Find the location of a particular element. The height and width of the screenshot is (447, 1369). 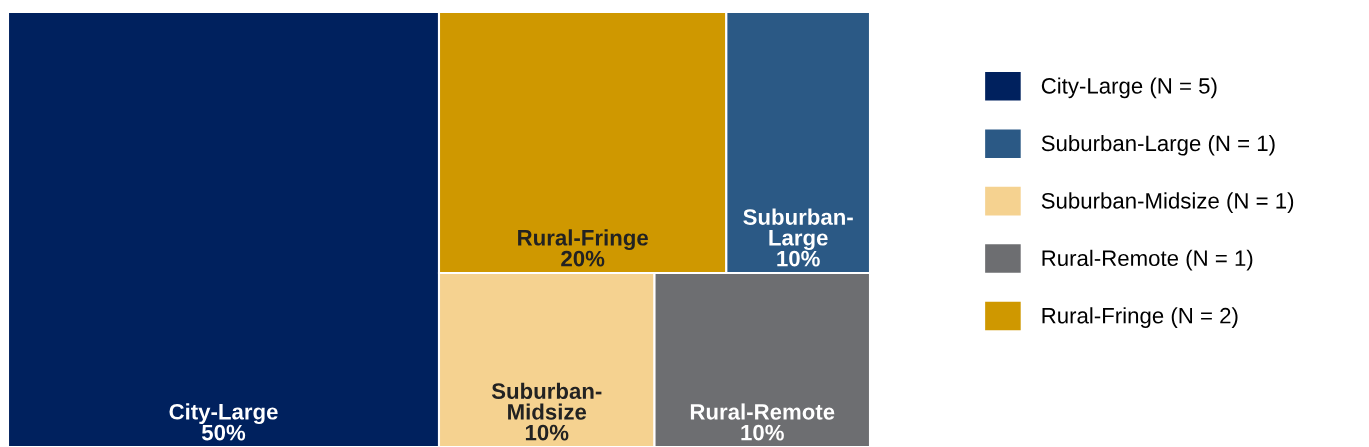

legend-label: Suburban-Large (N = 1) is located at coordinates (1158, 145).